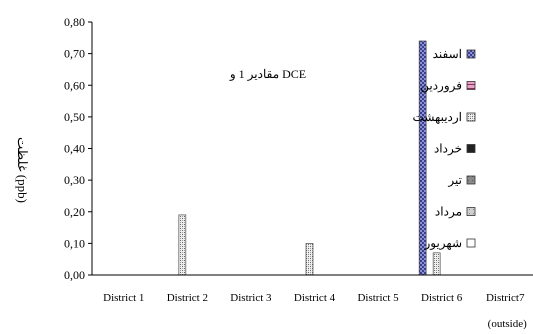 The height and width of the screenshot is (334, 533). I want to click on legend-label: اردیبهشت, so click(437, 117).